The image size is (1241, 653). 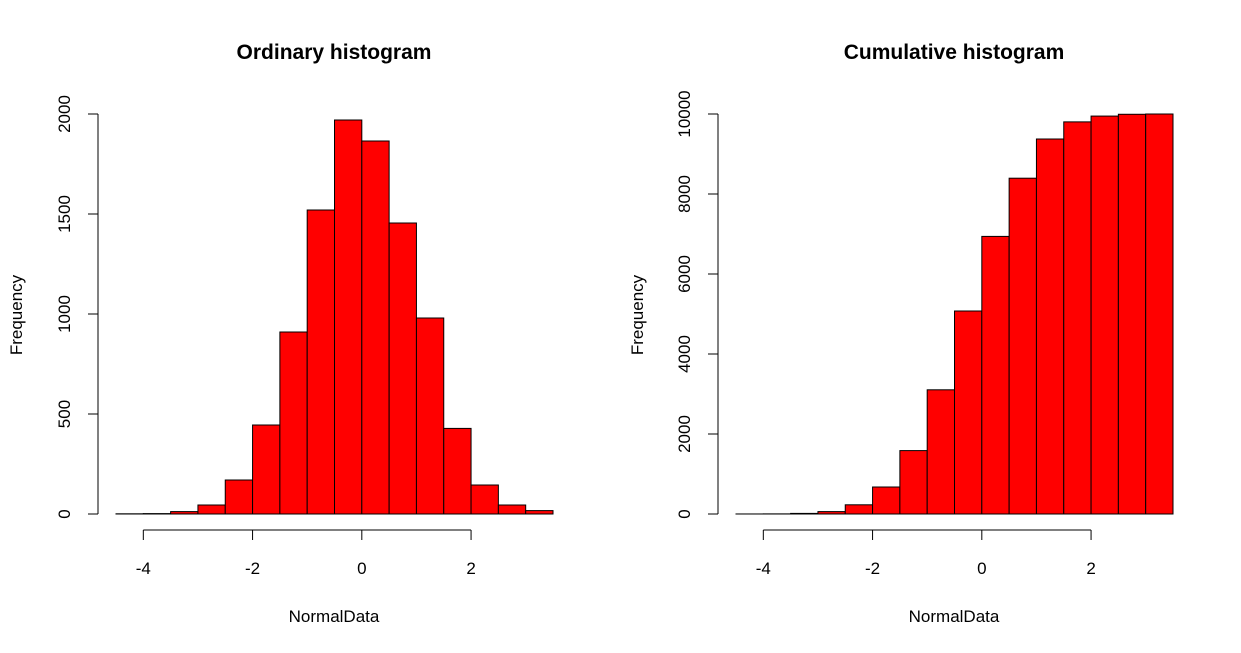 I want to click on y-tick-label: 6000, so click(x=684, y=274).